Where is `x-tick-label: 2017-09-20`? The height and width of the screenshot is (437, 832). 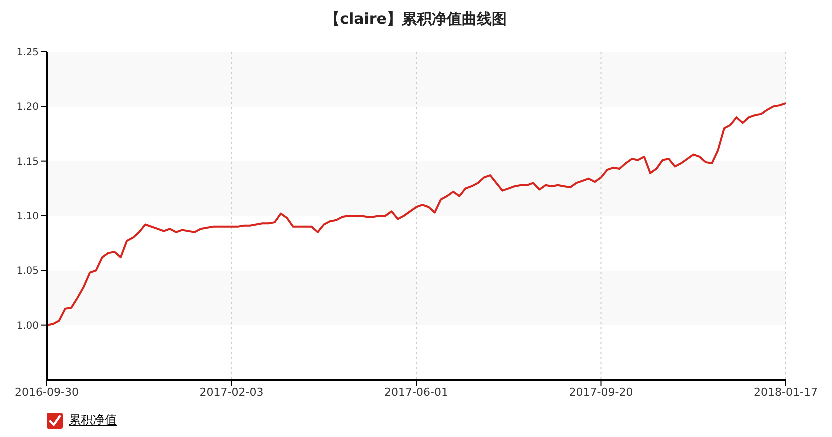 x-tick-label: 2017-09-20 is located at coordinates (601, 392).